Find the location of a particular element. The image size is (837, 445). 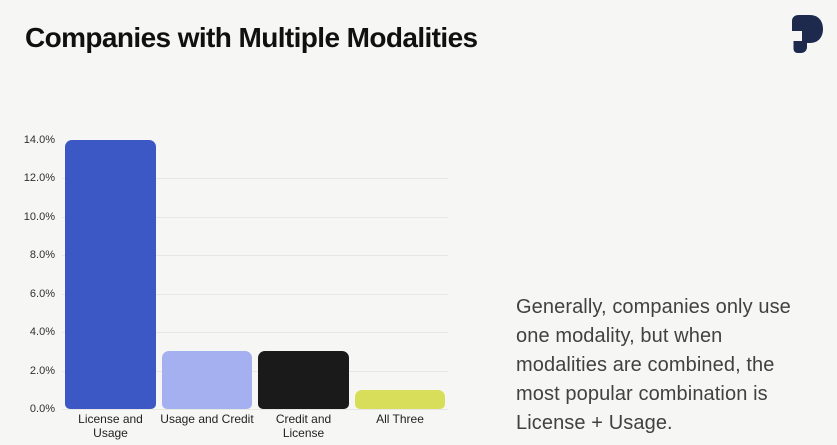

paid-p-logo-icon is located at coordinates (807, 34).